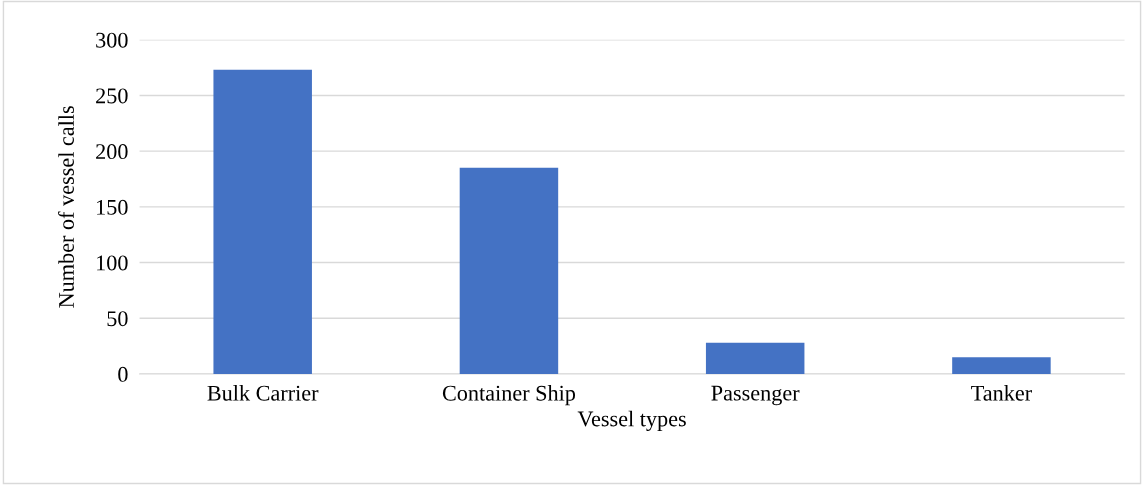  What do you see at coordinates (1001, 393) in the screenshot?
I see `x-tick-label: Tanker` at bounding box center [1001, 393].